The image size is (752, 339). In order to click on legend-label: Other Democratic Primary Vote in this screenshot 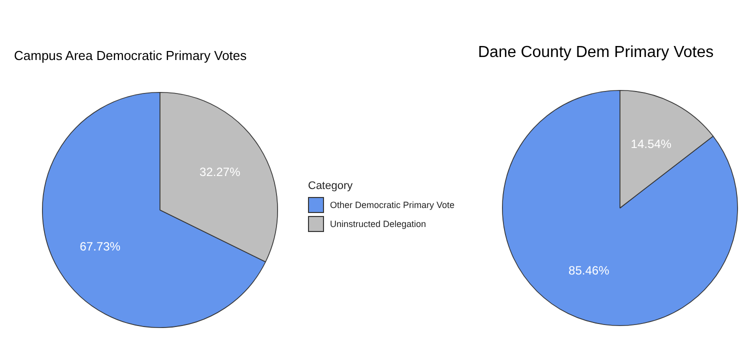, I will do `click(392, 205)`.